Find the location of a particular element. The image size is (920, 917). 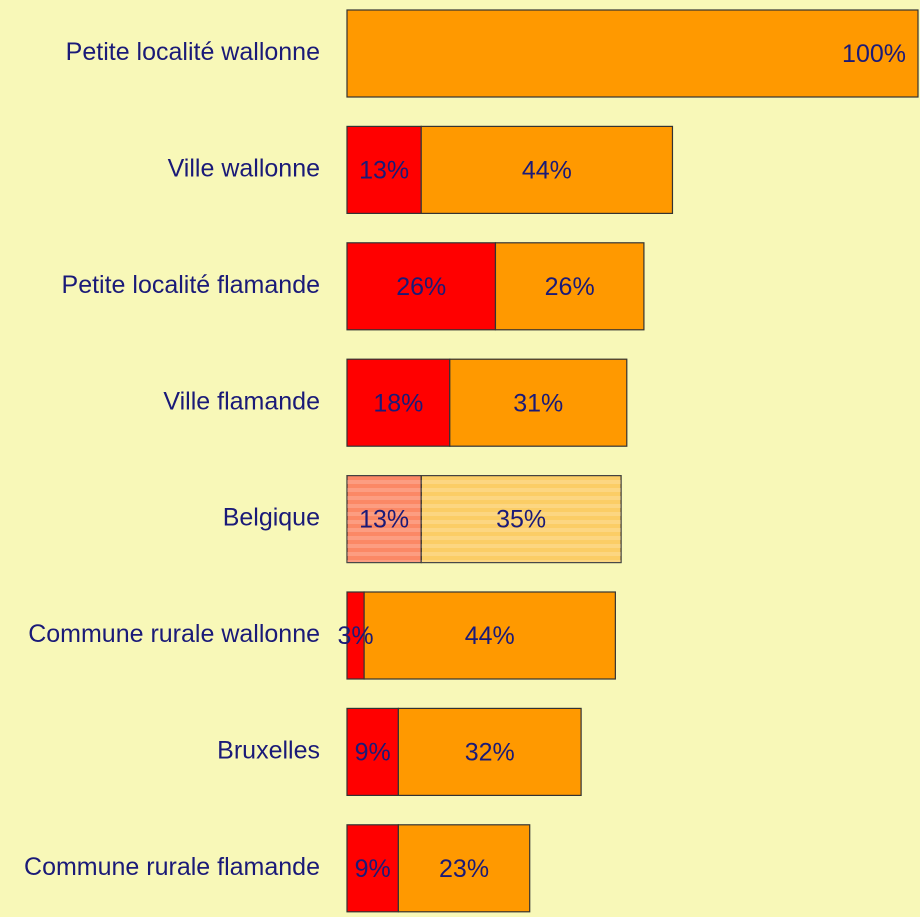

category-label: Ville wallonne is located at coordinates (244, 169).